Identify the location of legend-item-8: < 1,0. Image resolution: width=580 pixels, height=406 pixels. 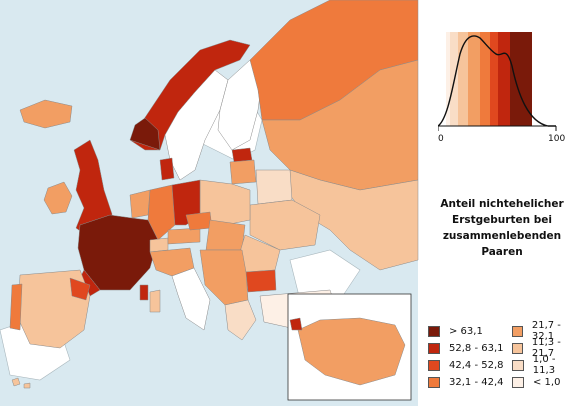
(536, 382).